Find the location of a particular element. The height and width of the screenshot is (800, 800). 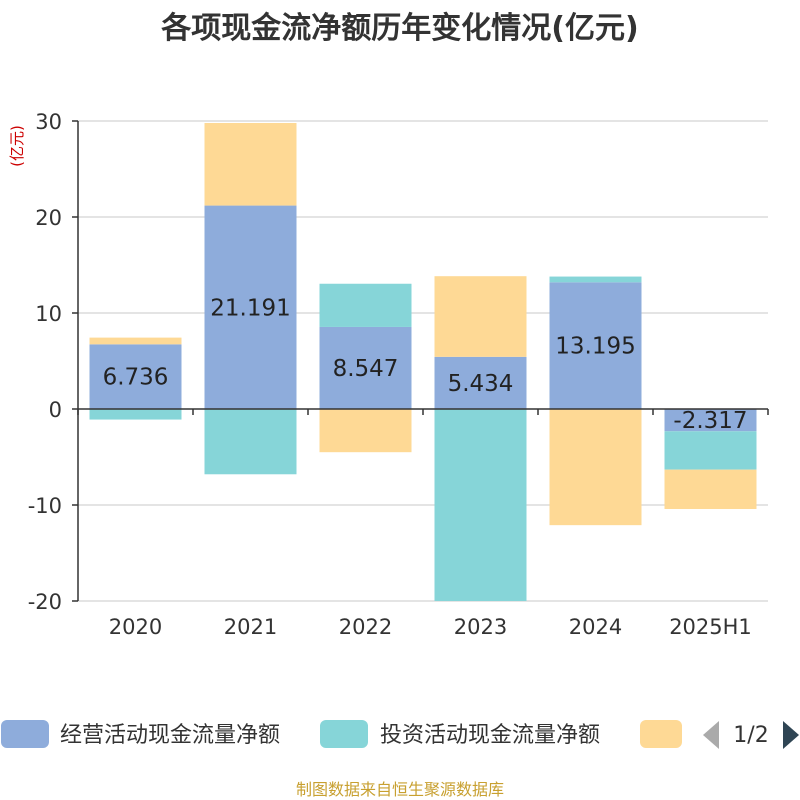

y-tick-label: 10 is located at coordinates (48, 314).